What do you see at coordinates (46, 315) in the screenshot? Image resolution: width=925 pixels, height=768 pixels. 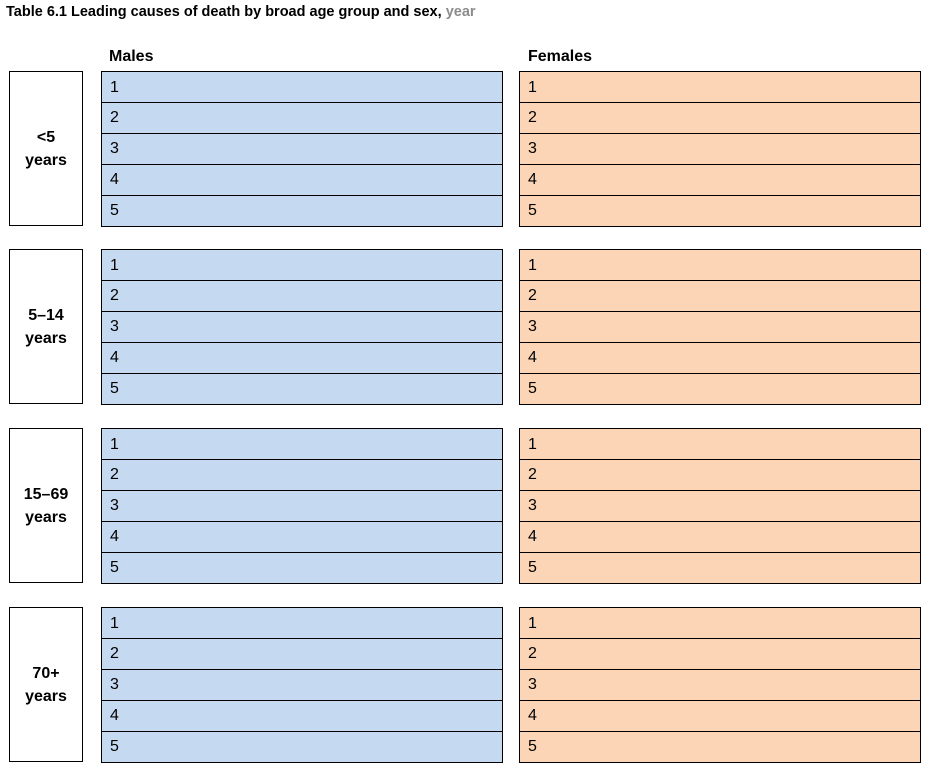 I see `age-group-range: 5–14` at bounding box center [46, 315].